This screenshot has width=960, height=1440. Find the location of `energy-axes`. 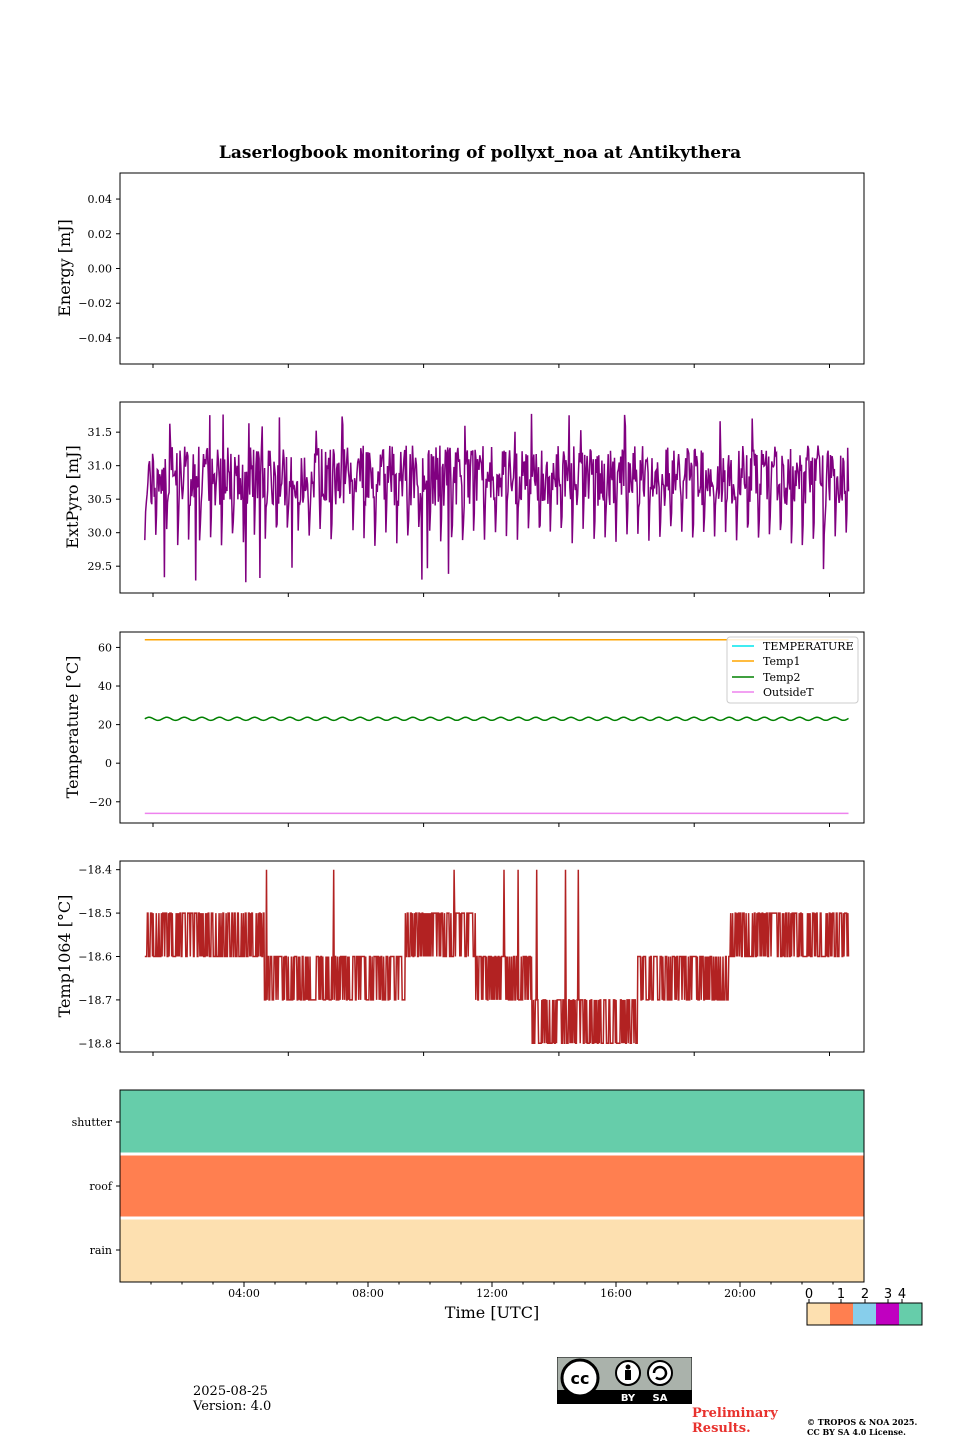

energy-axes is located at coordinates (492, 268).